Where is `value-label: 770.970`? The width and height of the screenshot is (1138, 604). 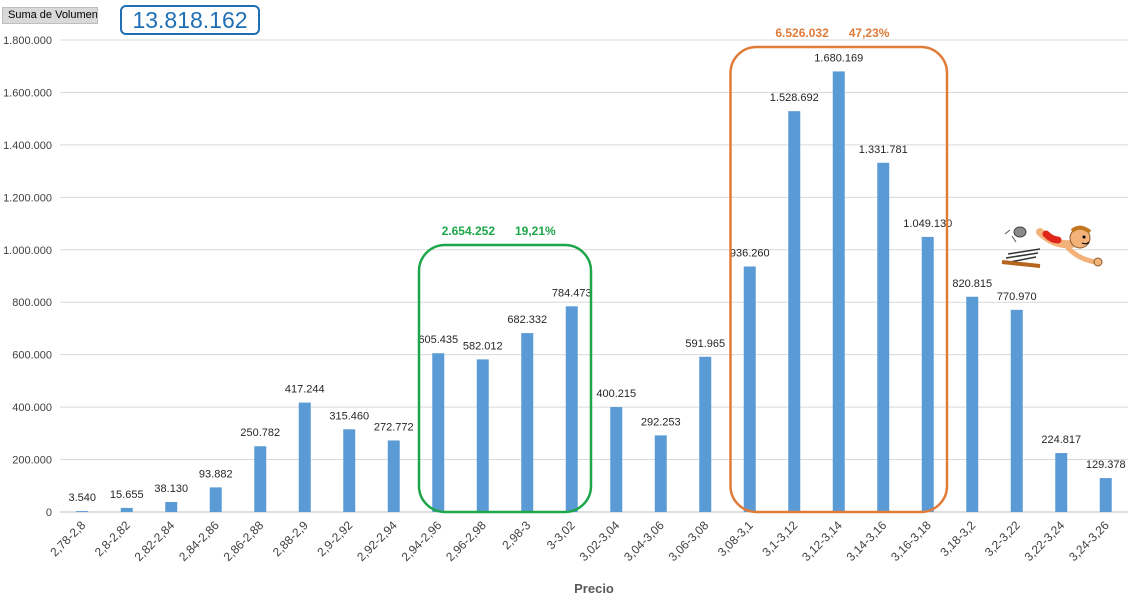
value-label: 770.970 is located at coordinates (1017, 297).